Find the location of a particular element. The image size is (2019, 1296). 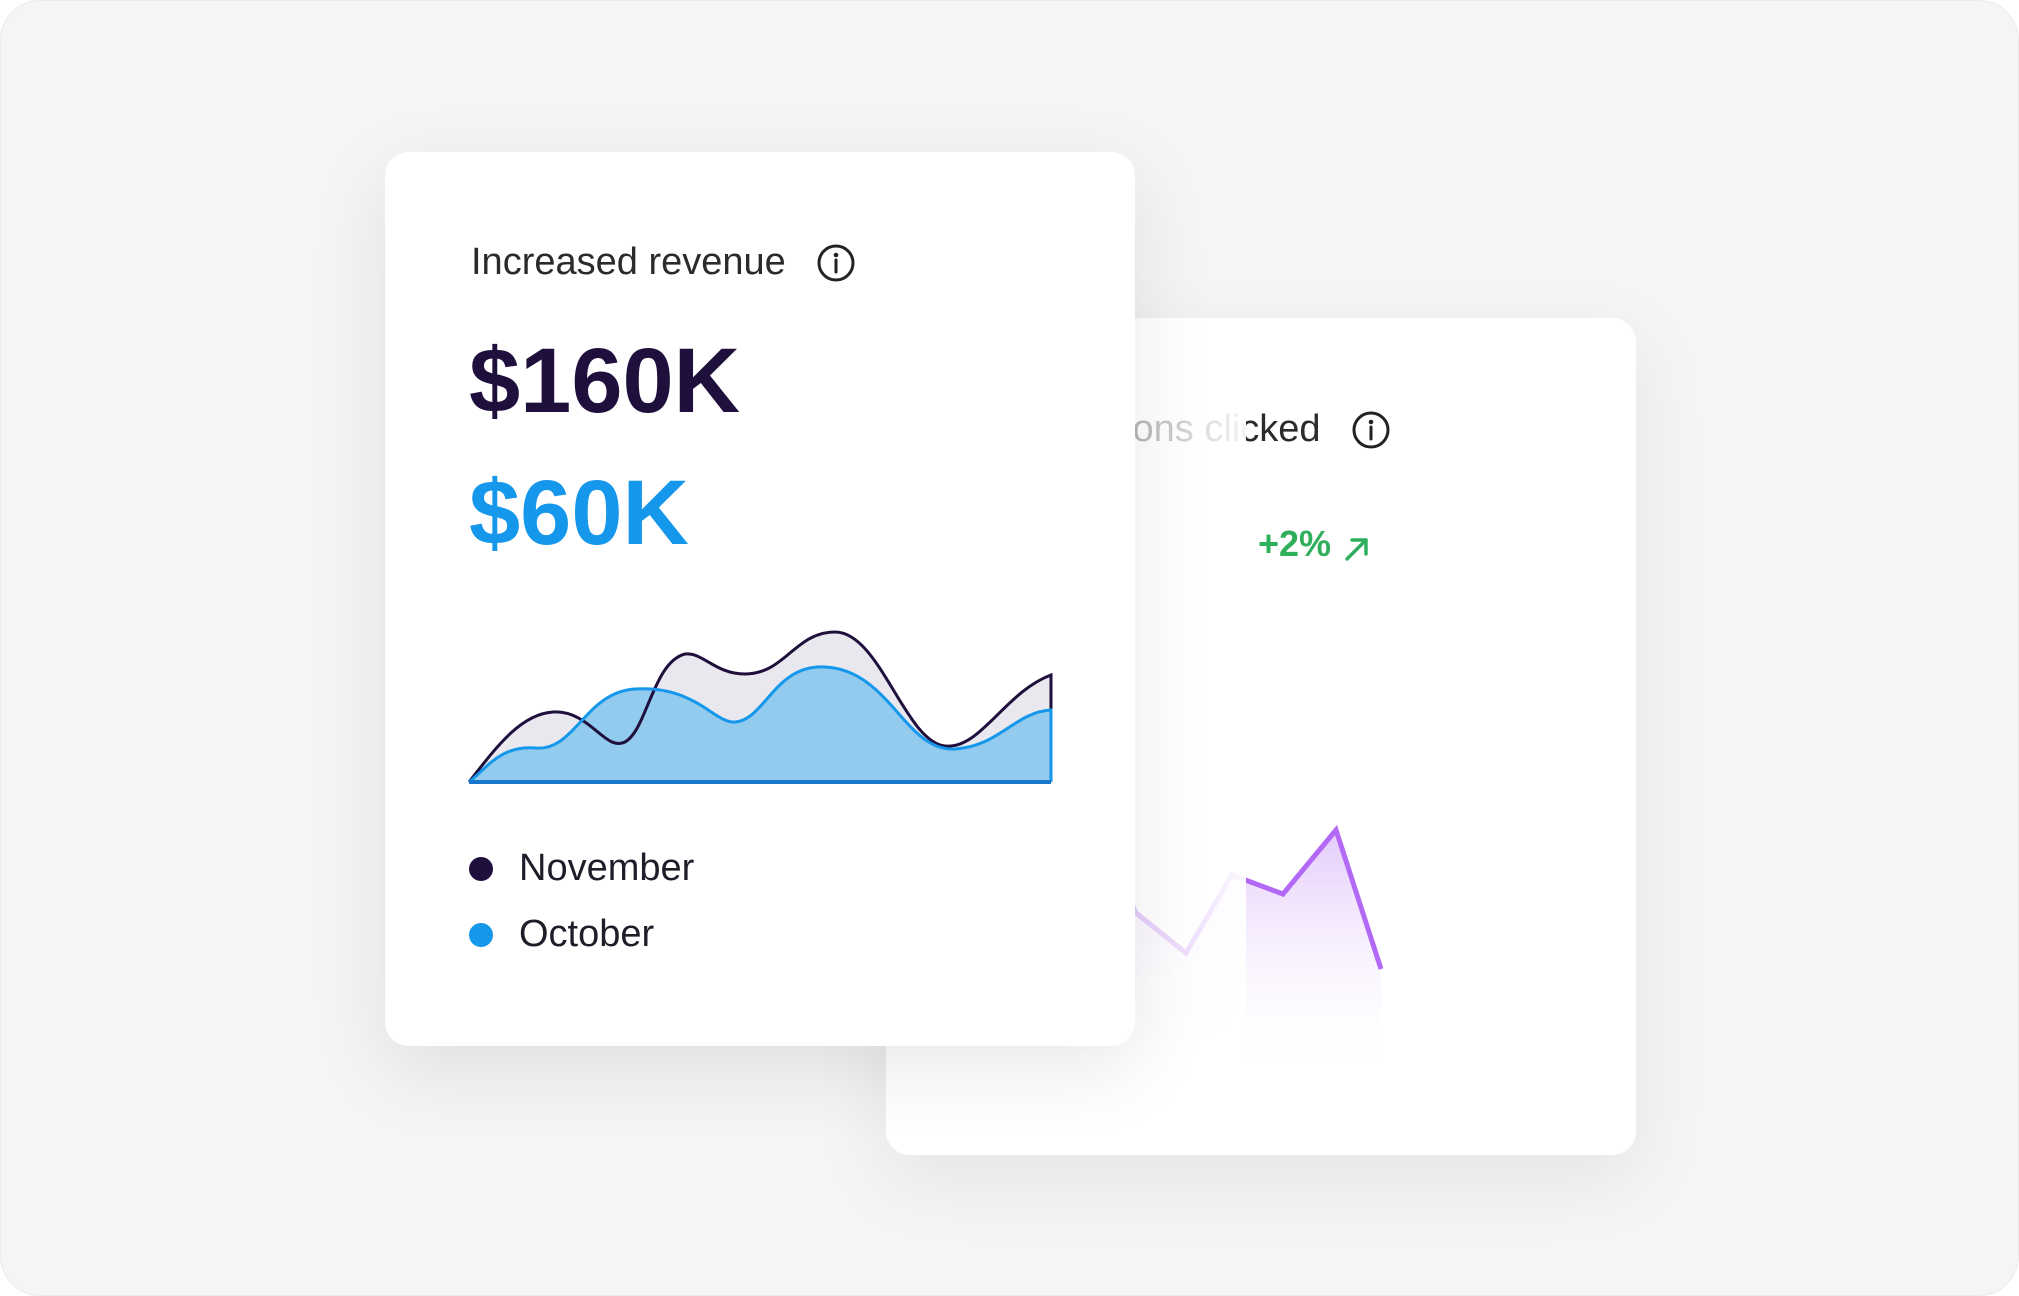

arrow-up-right-icon is located at coordinates (1357, 545).